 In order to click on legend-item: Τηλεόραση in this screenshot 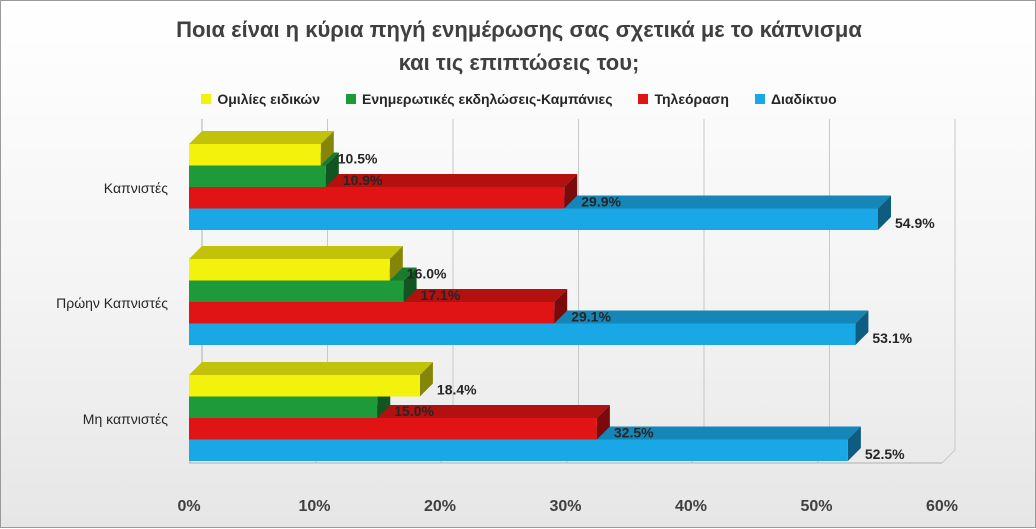, I will do `click(683, 99)`.